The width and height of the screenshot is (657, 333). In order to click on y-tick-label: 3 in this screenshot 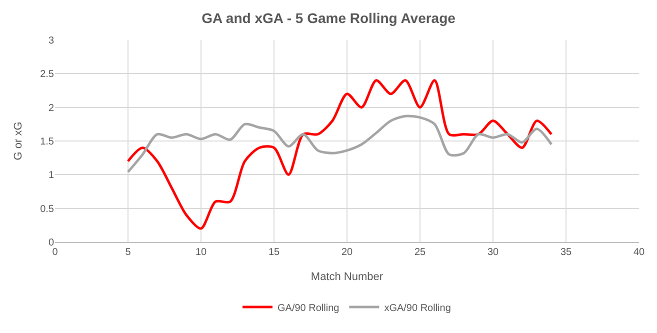, I will do `click(51, 41)`.